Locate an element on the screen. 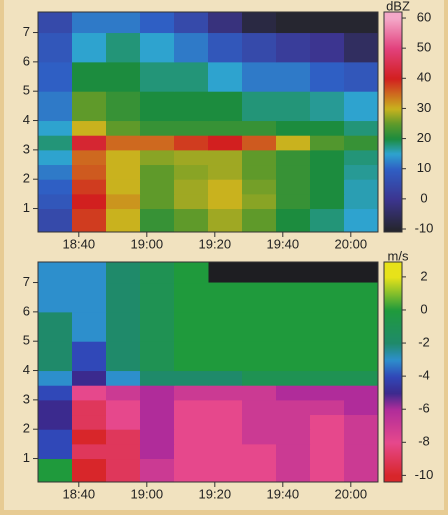 This screenshot has height=515, width=448. y-tick-label: 4 is located at coordinates (26, 369).